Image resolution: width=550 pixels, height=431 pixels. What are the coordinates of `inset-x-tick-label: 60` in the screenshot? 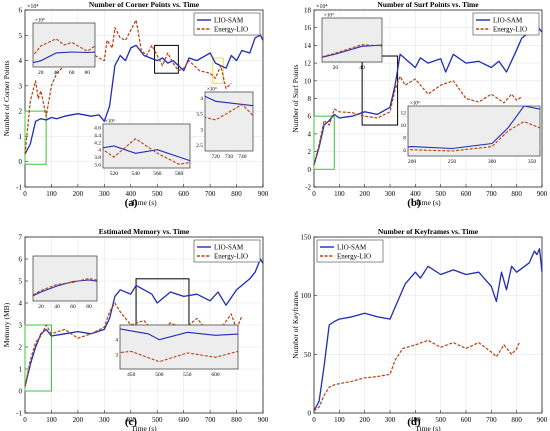 It's located at (72, 73).